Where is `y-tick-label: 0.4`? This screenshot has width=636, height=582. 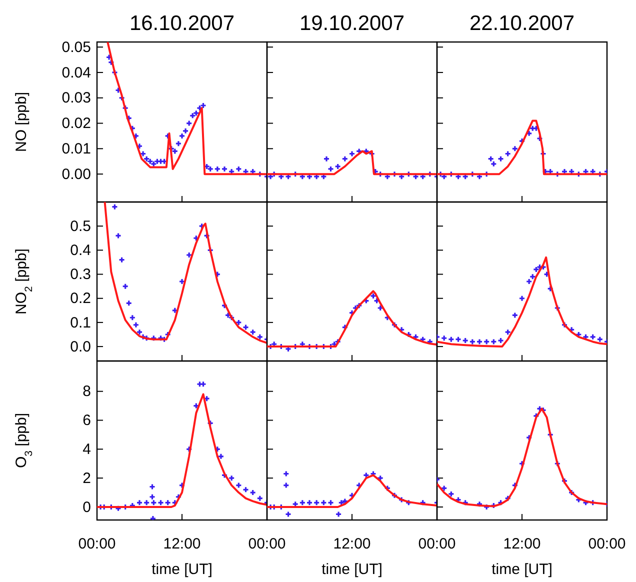
y-tick-label: 0.4 is located at coordinates (80, 250).